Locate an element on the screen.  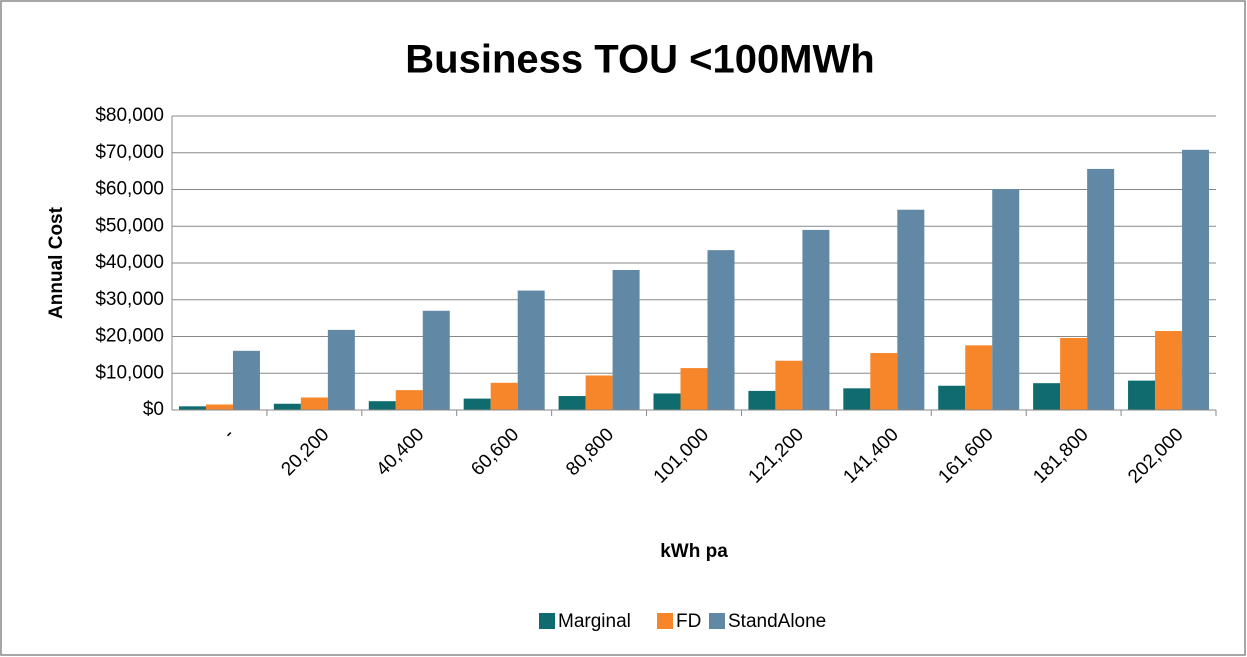
chart-title: Business TOU <100MWh is located at coordinates (639, 60).